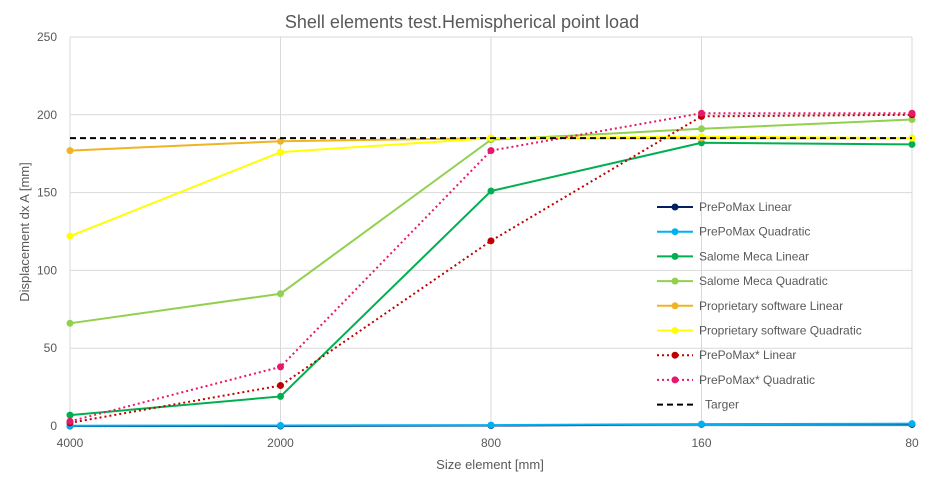 This screenshot has height=486, width=925. What do you see at coordinates (280, 443) in the screenshot?
I see `x-tick-label: 2000` at bounding box center [280, 443].